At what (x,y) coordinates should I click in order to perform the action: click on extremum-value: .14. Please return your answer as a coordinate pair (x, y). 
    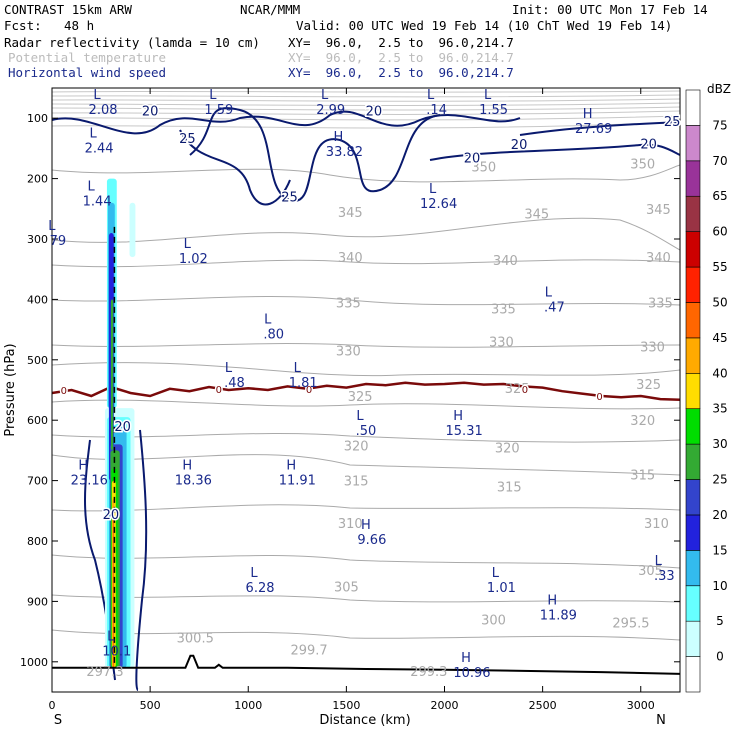
    Looking at the image, I should click on (436, 110).